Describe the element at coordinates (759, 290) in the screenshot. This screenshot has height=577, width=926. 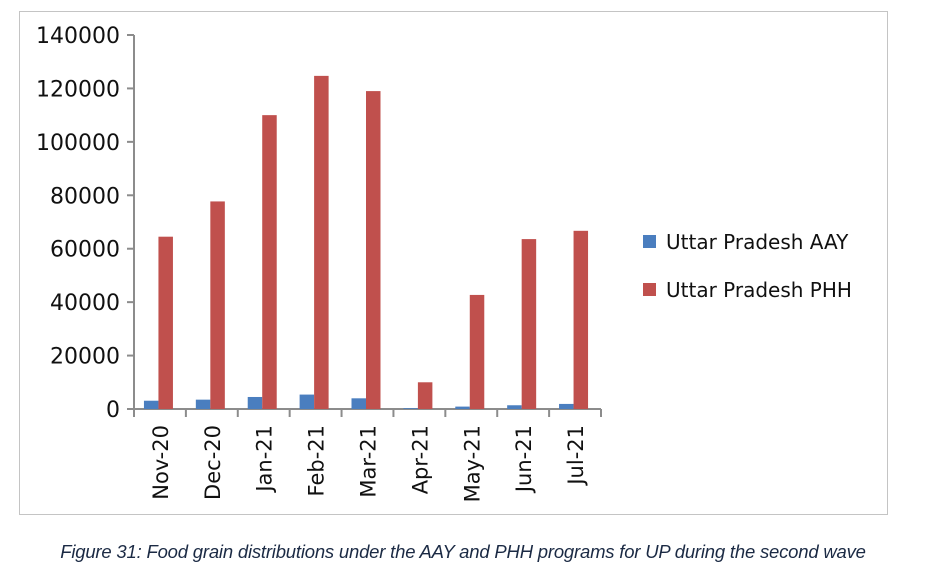
I see `legend-label-phh: Uttar Pradesh PHH` at that location.